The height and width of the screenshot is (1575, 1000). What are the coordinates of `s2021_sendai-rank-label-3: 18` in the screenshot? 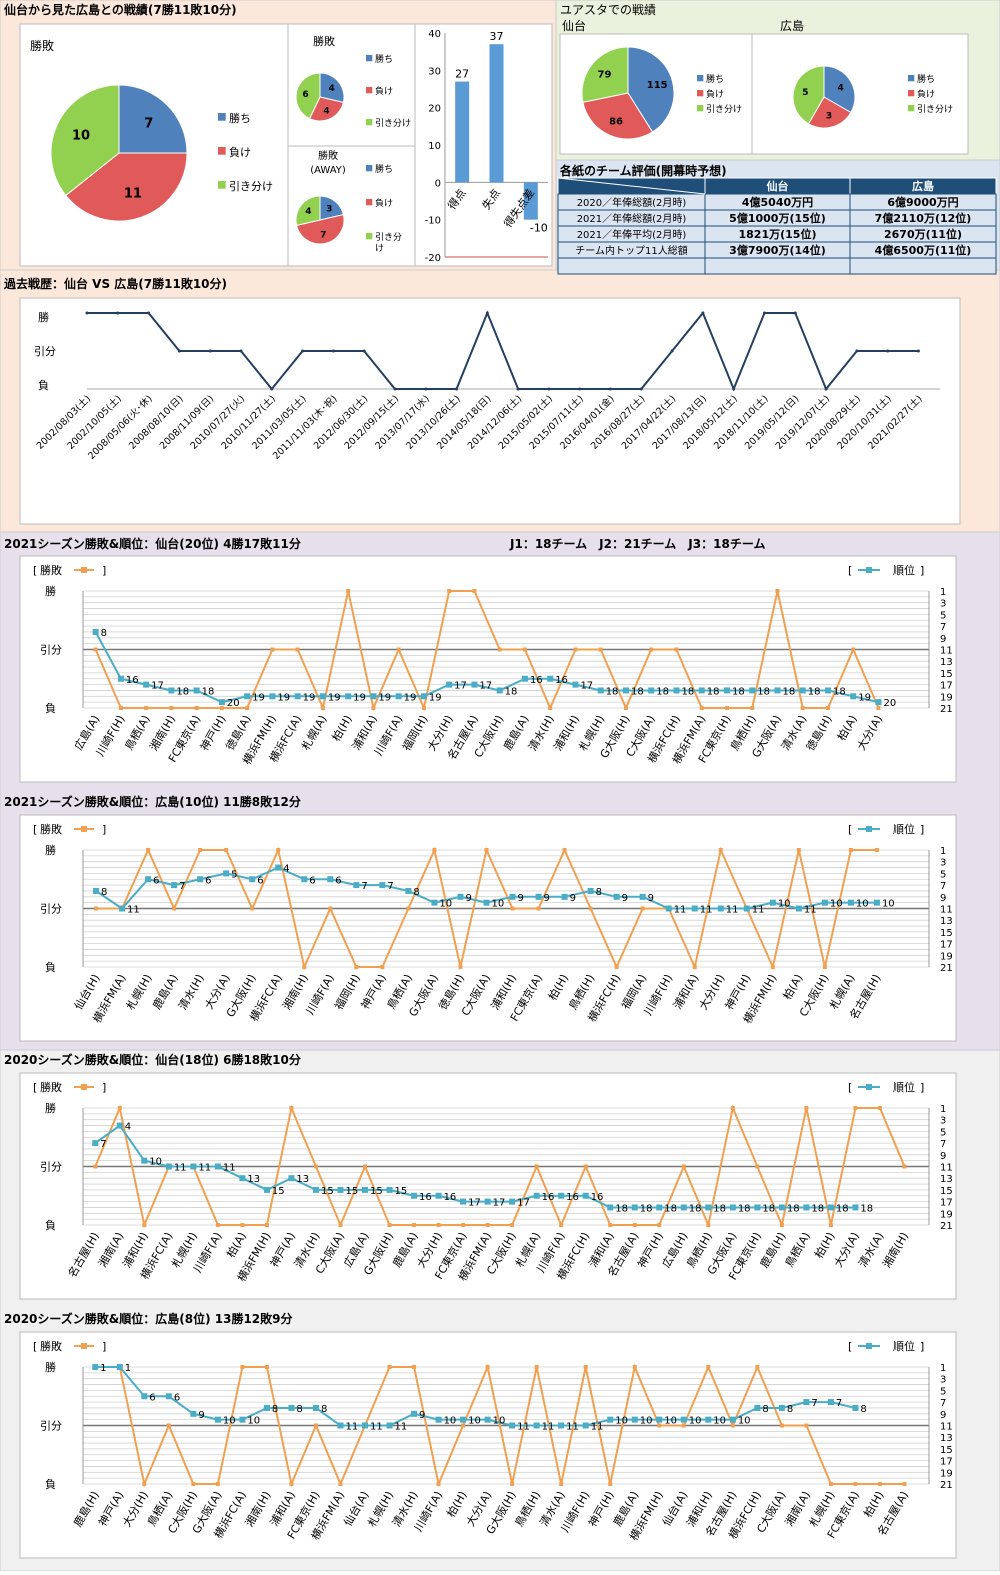 It's located at (182, 691).